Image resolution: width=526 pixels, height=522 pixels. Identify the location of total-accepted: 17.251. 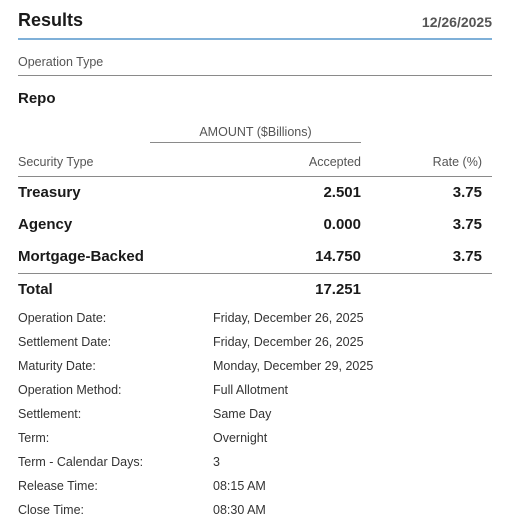
(338, 289).